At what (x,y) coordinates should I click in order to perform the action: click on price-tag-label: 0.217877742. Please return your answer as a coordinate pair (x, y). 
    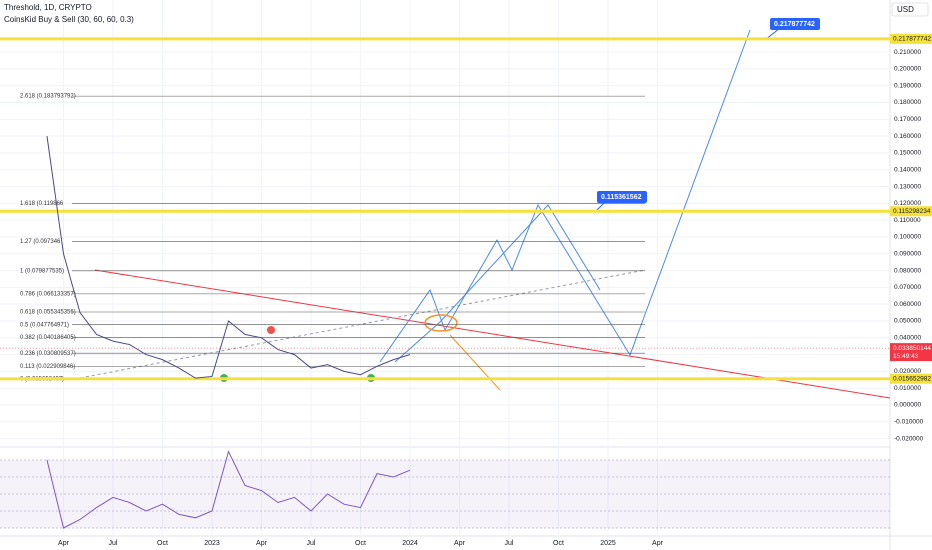
    Looking at the image, I should click on (794, 24).